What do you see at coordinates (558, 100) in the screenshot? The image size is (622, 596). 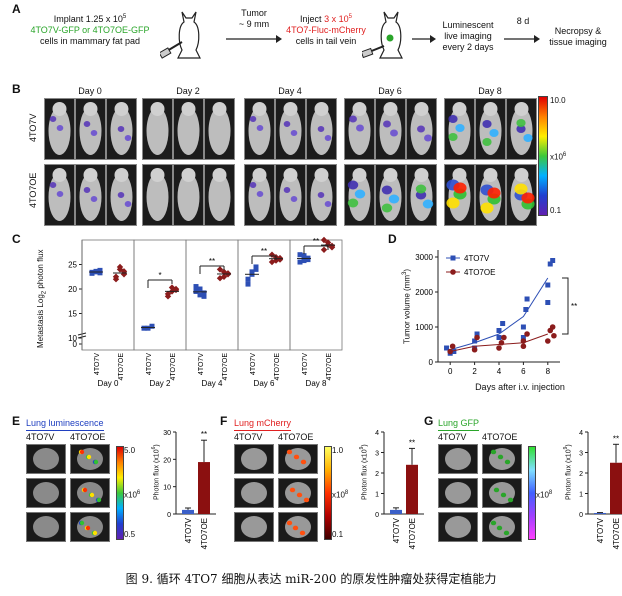 I see `scale-top-label: 10.0` at bounding box center [558, 100].